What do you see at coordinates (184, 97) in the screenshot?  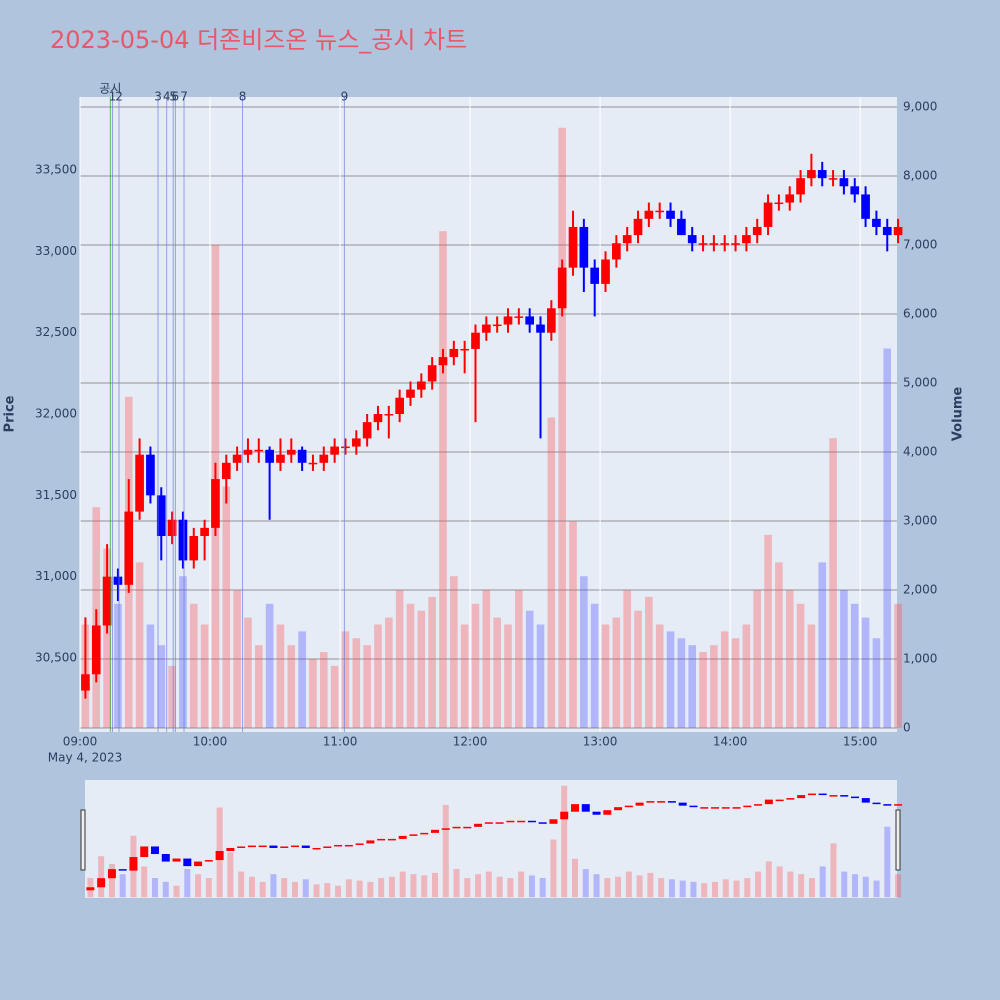 I see `annotation-label: 7` at bounding box center [184, 97].